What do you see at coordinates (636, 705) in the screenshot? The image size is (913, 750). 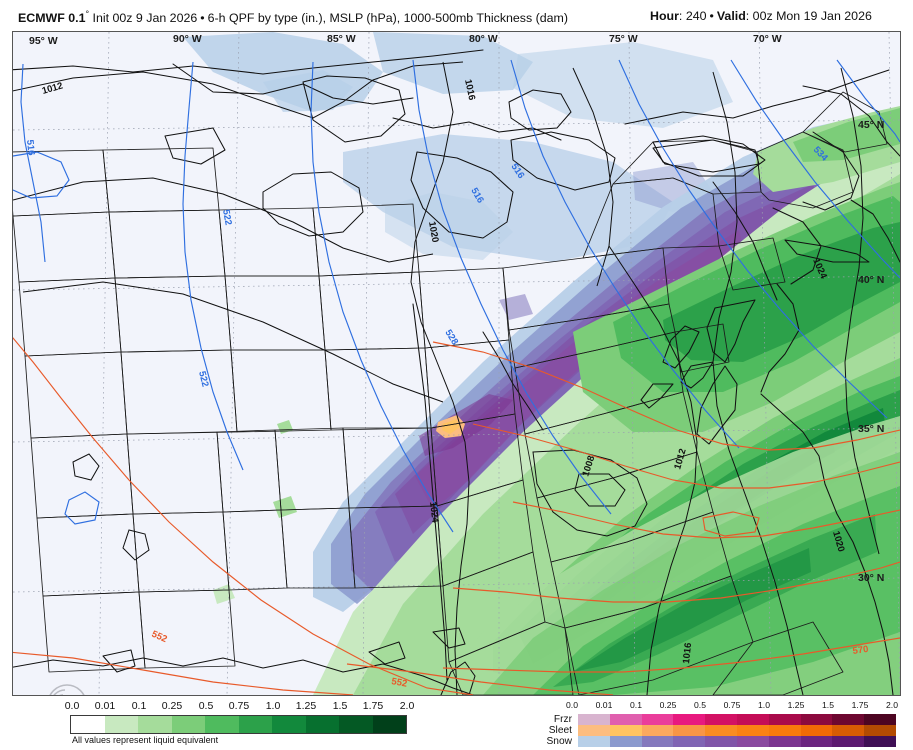 I see `type-tick-2: 0.1` at bounding box center [636, 705].